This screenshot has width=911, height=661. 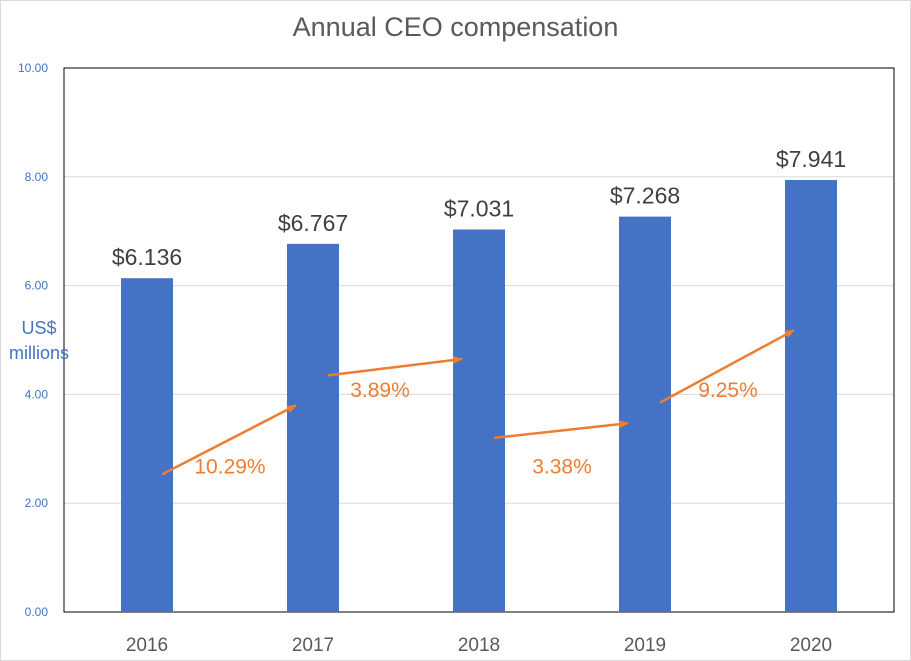 What do you see at coordinates (147, 645) in the screenshot?
I see `x-tick-label: 2016` at bounding box center [147, 645].